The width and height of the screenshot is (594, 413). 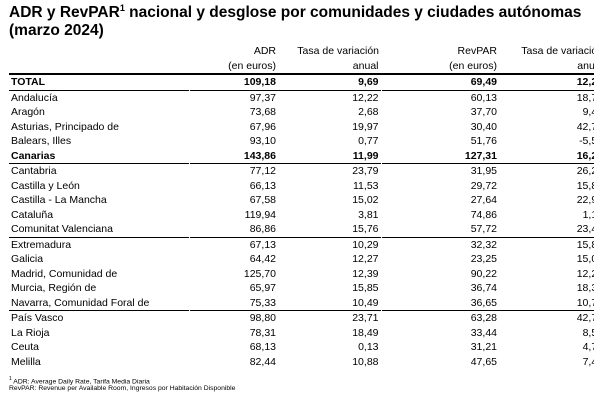 I want to click on region-name: Ceuta, so click(x=25, y=347).